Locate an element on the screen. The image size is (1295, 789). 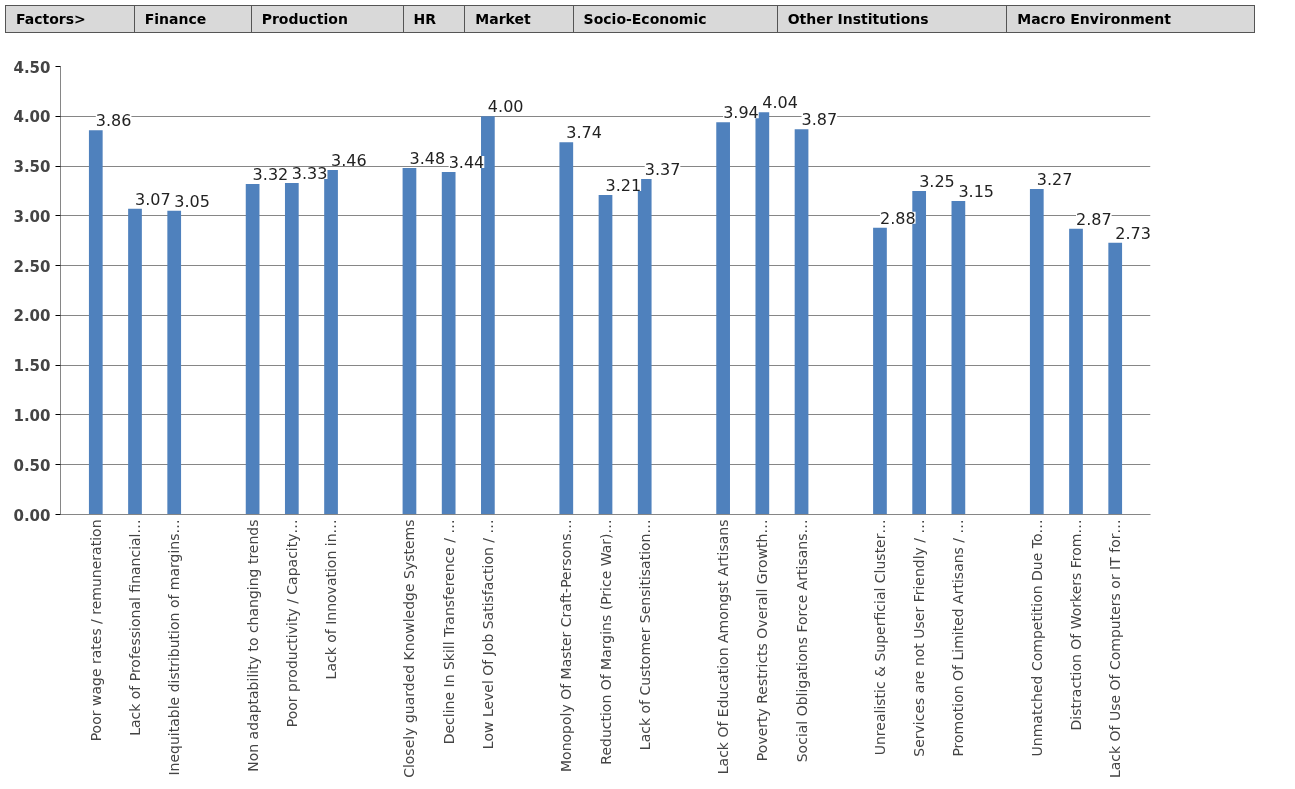
y-tick-label: 4.00 is located at coordinates (32, 117).